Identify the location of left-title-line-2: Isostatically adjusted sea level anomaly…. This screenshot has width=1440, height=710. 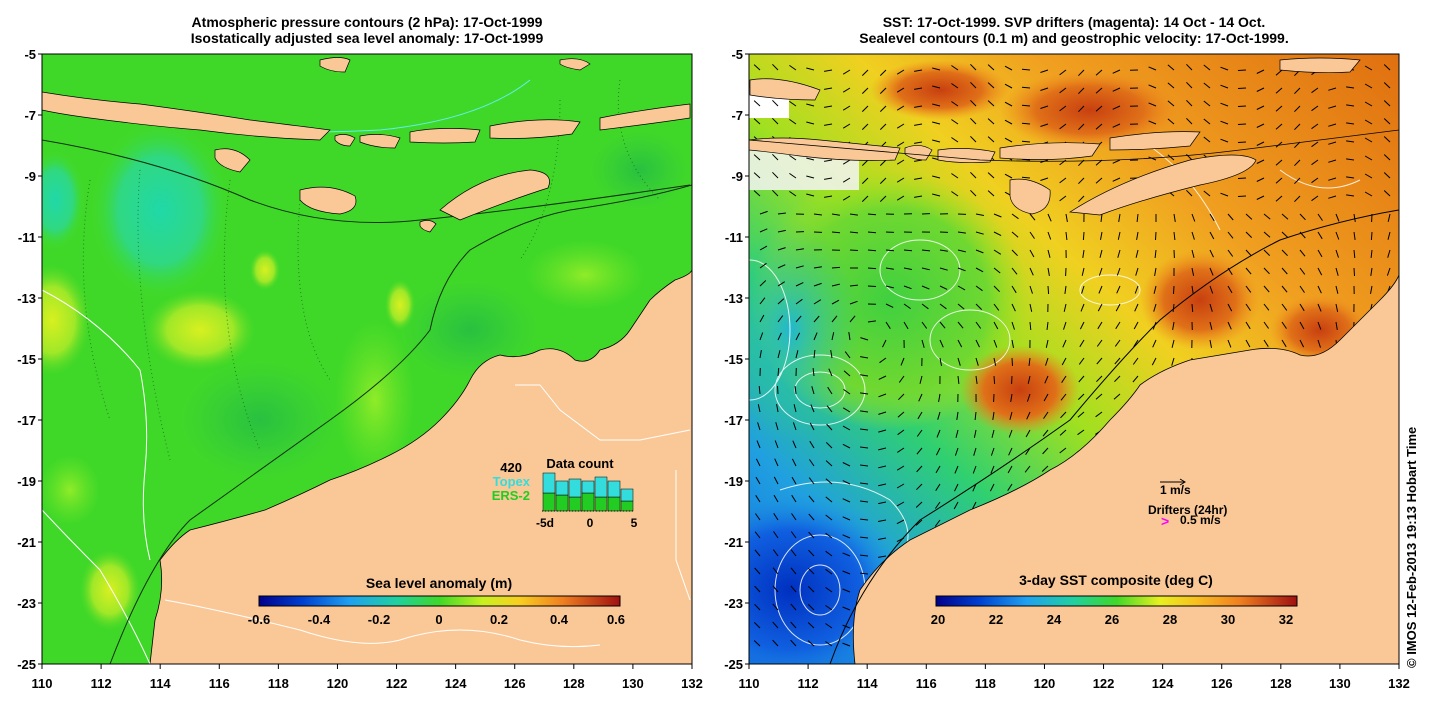
(367, 38).